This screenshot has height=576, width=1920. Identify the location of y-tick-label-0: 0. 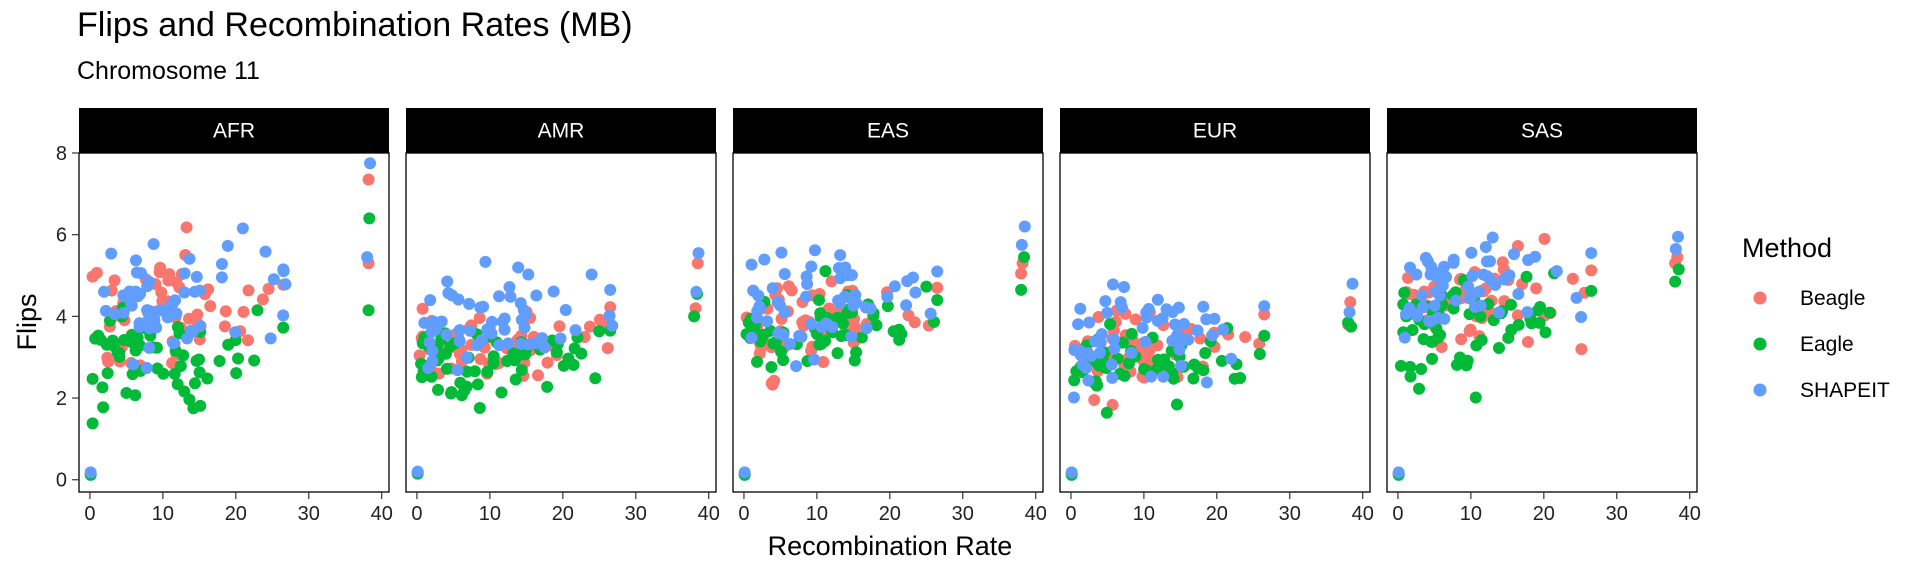
(61, 481).